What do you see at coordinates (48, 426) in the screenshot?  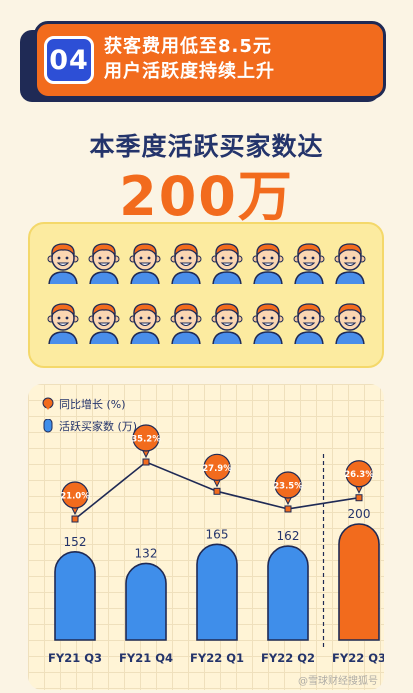 I see `bar-icon` at bounding box center [48, 426].